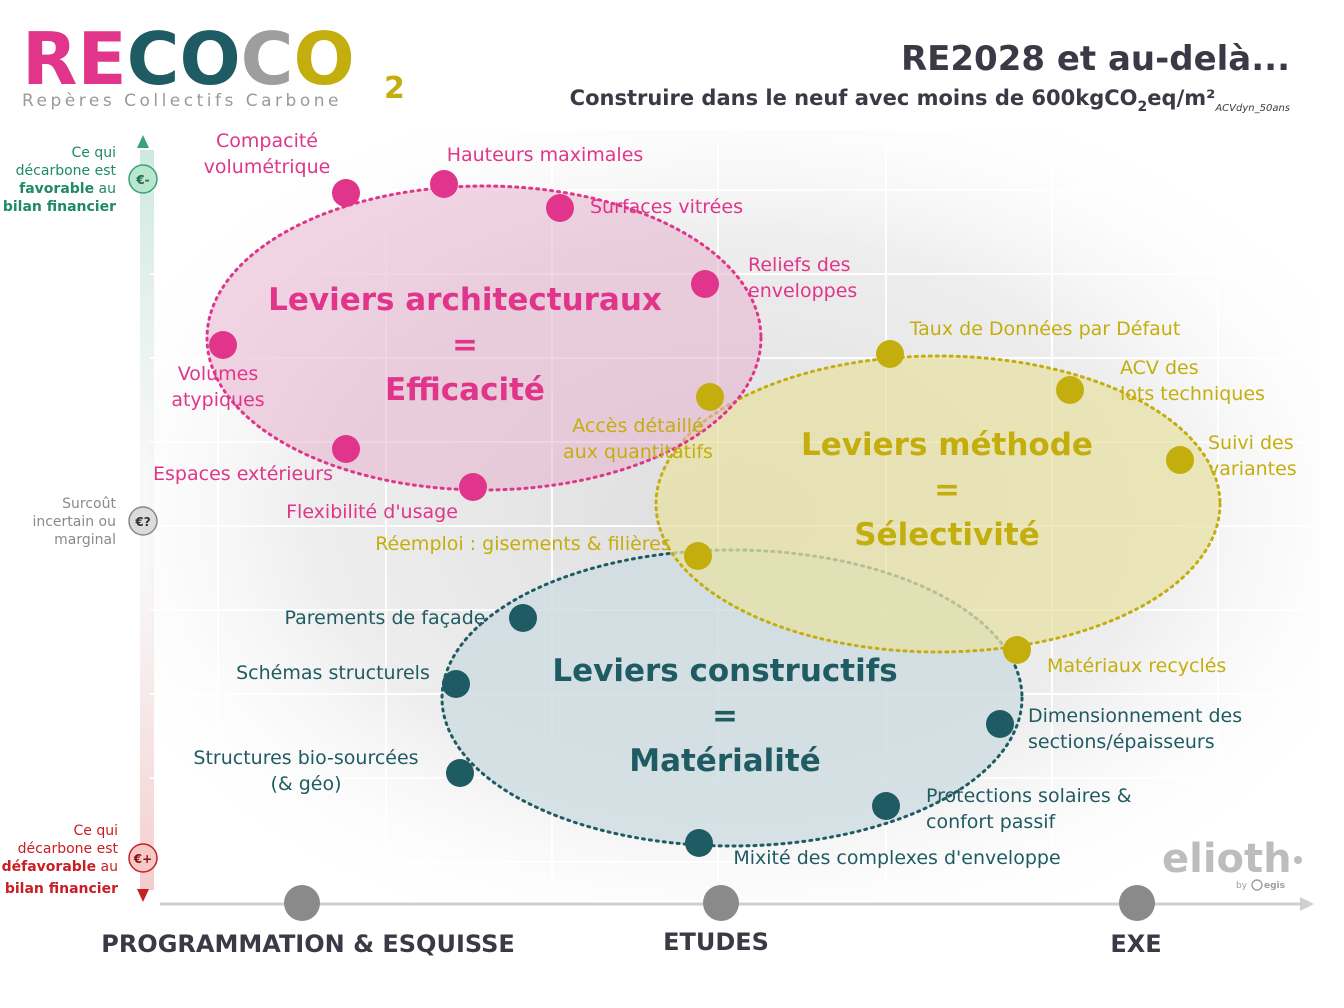  I want to click on logo-tagline: Repères Collectifs Carbone, so click(182, 101).